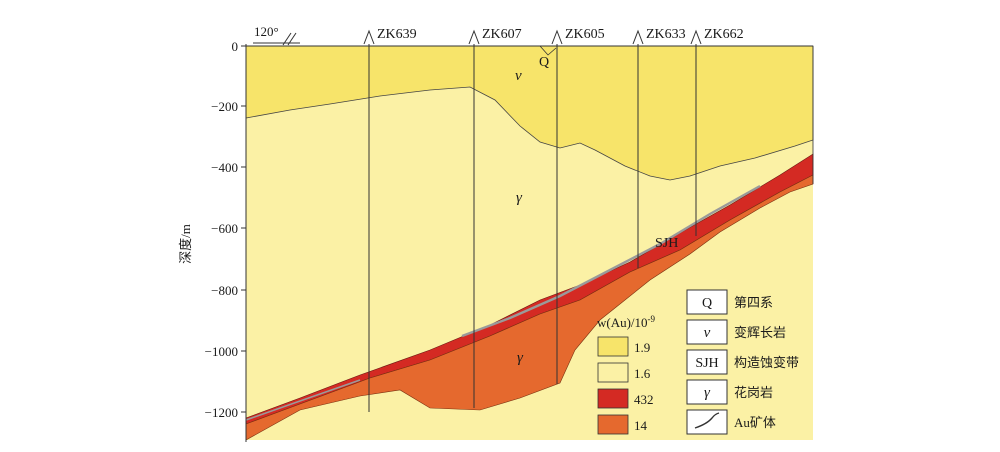  Describe the element at coordinates (652, 319) in the screenshot. I see `au-legend-title-exponent: -9` at that location.